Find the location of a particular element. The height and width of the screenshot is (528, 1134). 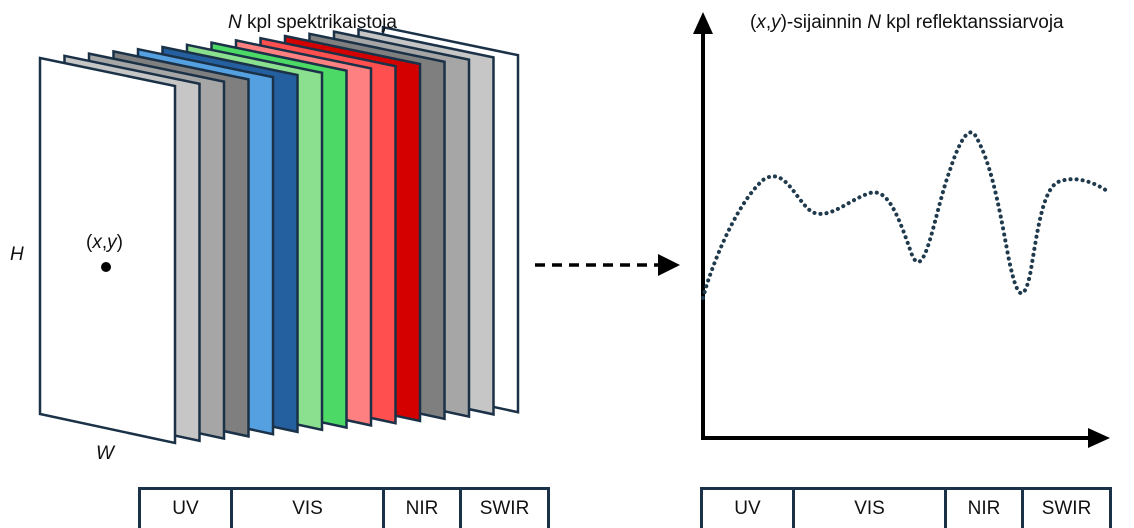

cube-band-swir: SWIR is located at coordinates (504, 508).